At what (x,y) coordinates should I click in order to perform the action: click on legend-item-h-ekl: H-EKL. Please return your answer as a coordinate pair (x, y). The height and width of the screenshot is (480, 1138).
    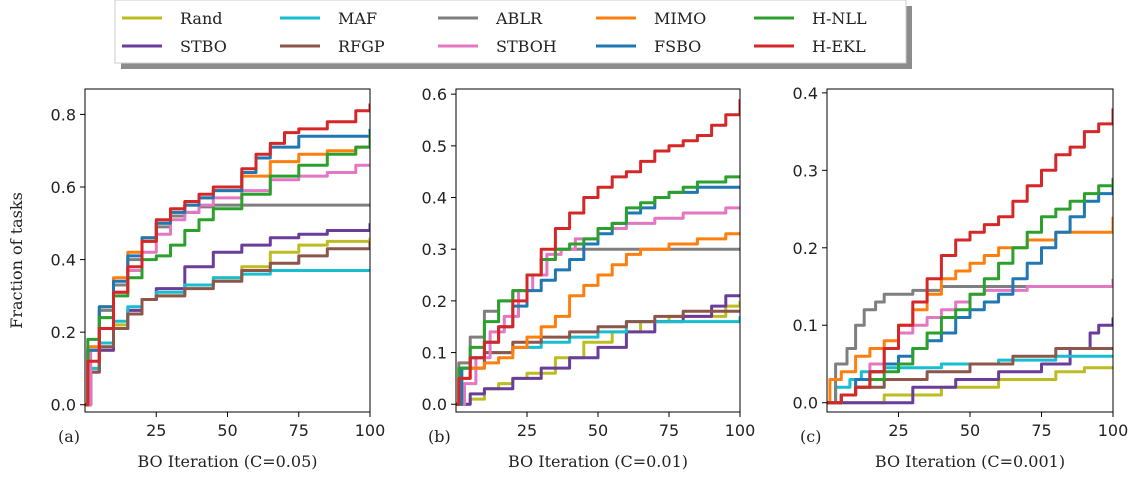
    Looking at the image, I should click on (810, 46).